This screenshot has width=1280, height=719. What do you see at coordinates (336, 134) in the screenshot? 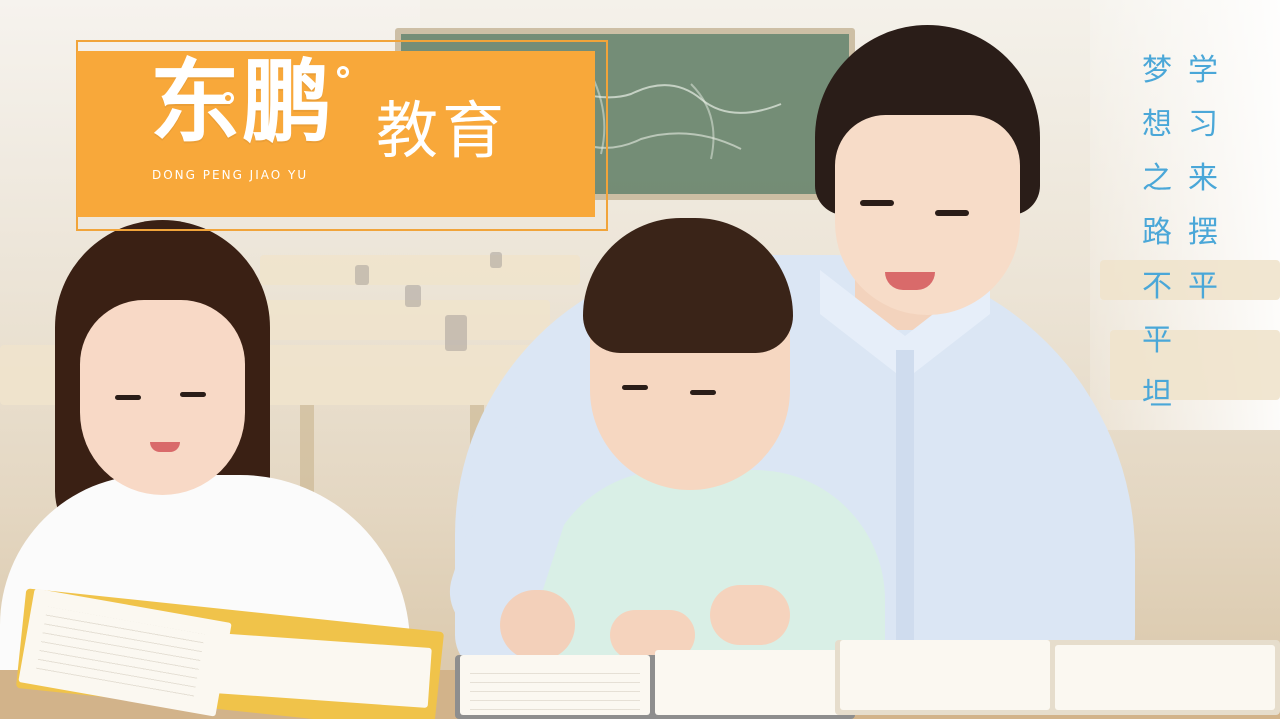
I see `logo-banner` at bounding box center [336, 134].